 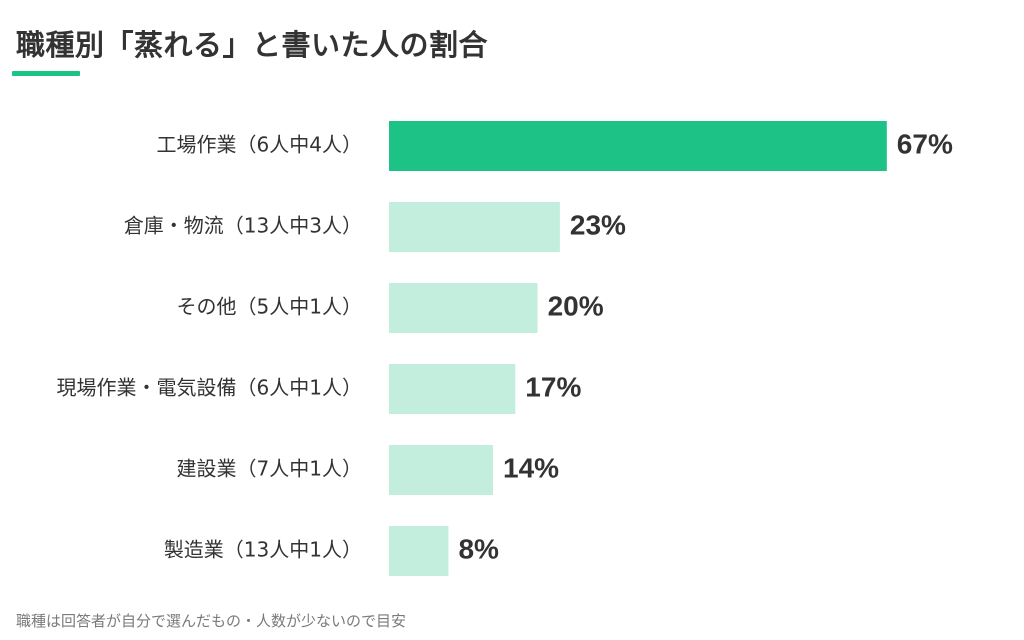 I want to click on value-label: 14%, so click(x=531, y=467).